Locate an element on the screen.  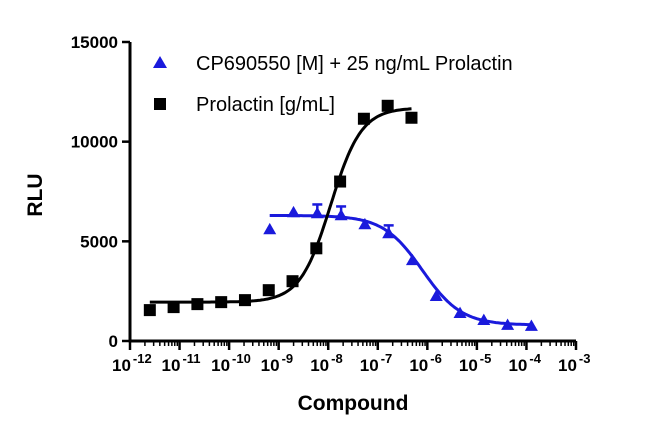
fit-curve-cp690550 is located at coordinates (400, 270).